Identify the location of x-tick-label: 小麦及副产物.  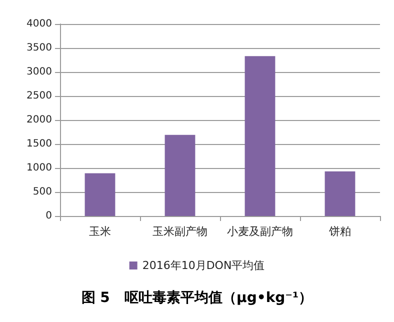
(260, 231).